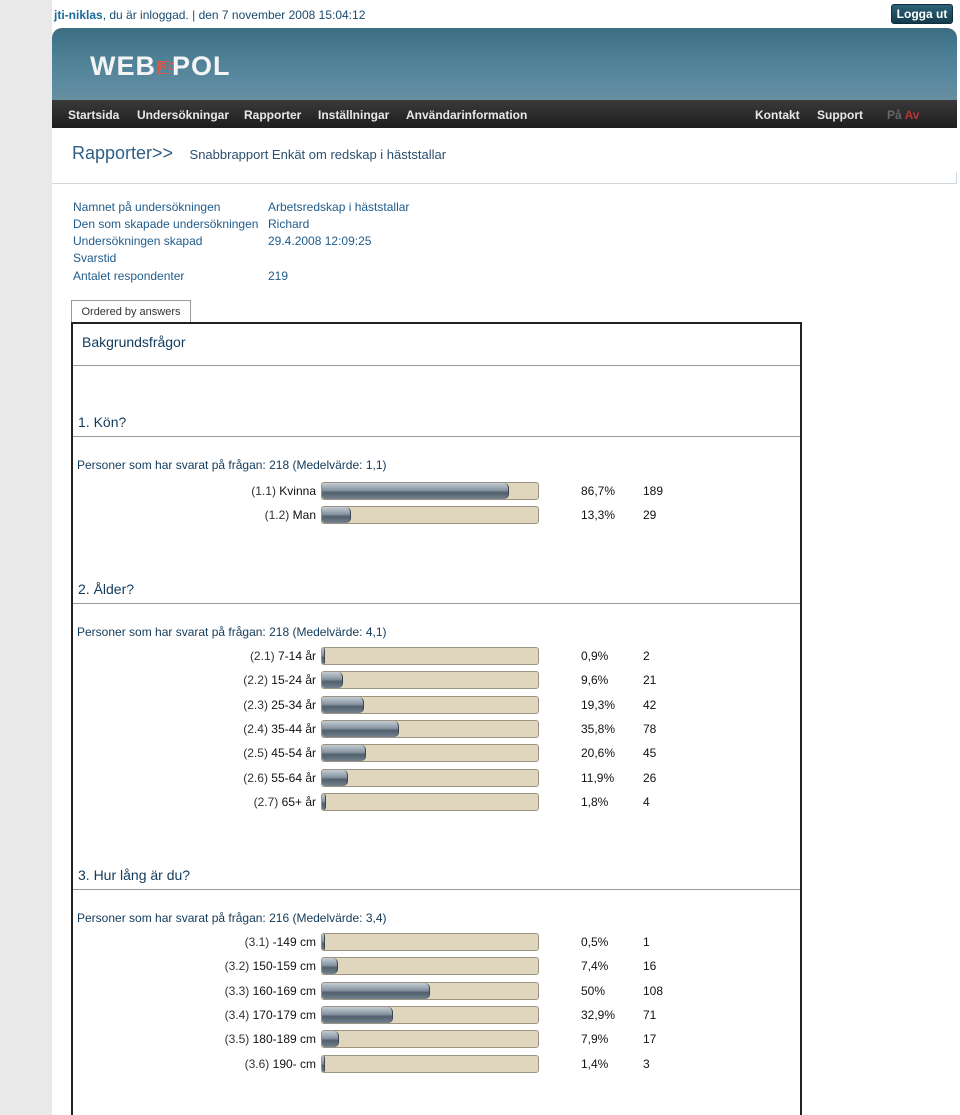 The height and width of the screenshot is (1115, 960). I want to click on question-title: 1. Kön?, so click(102, 422).